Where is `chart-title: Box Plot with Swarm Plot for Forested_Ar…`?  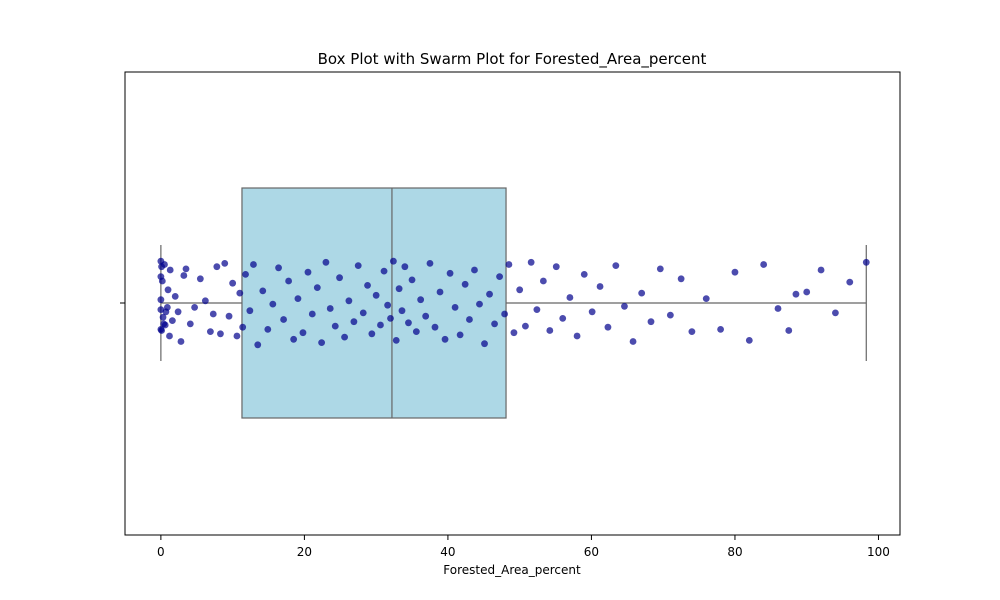 chart-title: Box Plot with Swarm Plot for Forested_Ar… is located at coordinates (512, 59).